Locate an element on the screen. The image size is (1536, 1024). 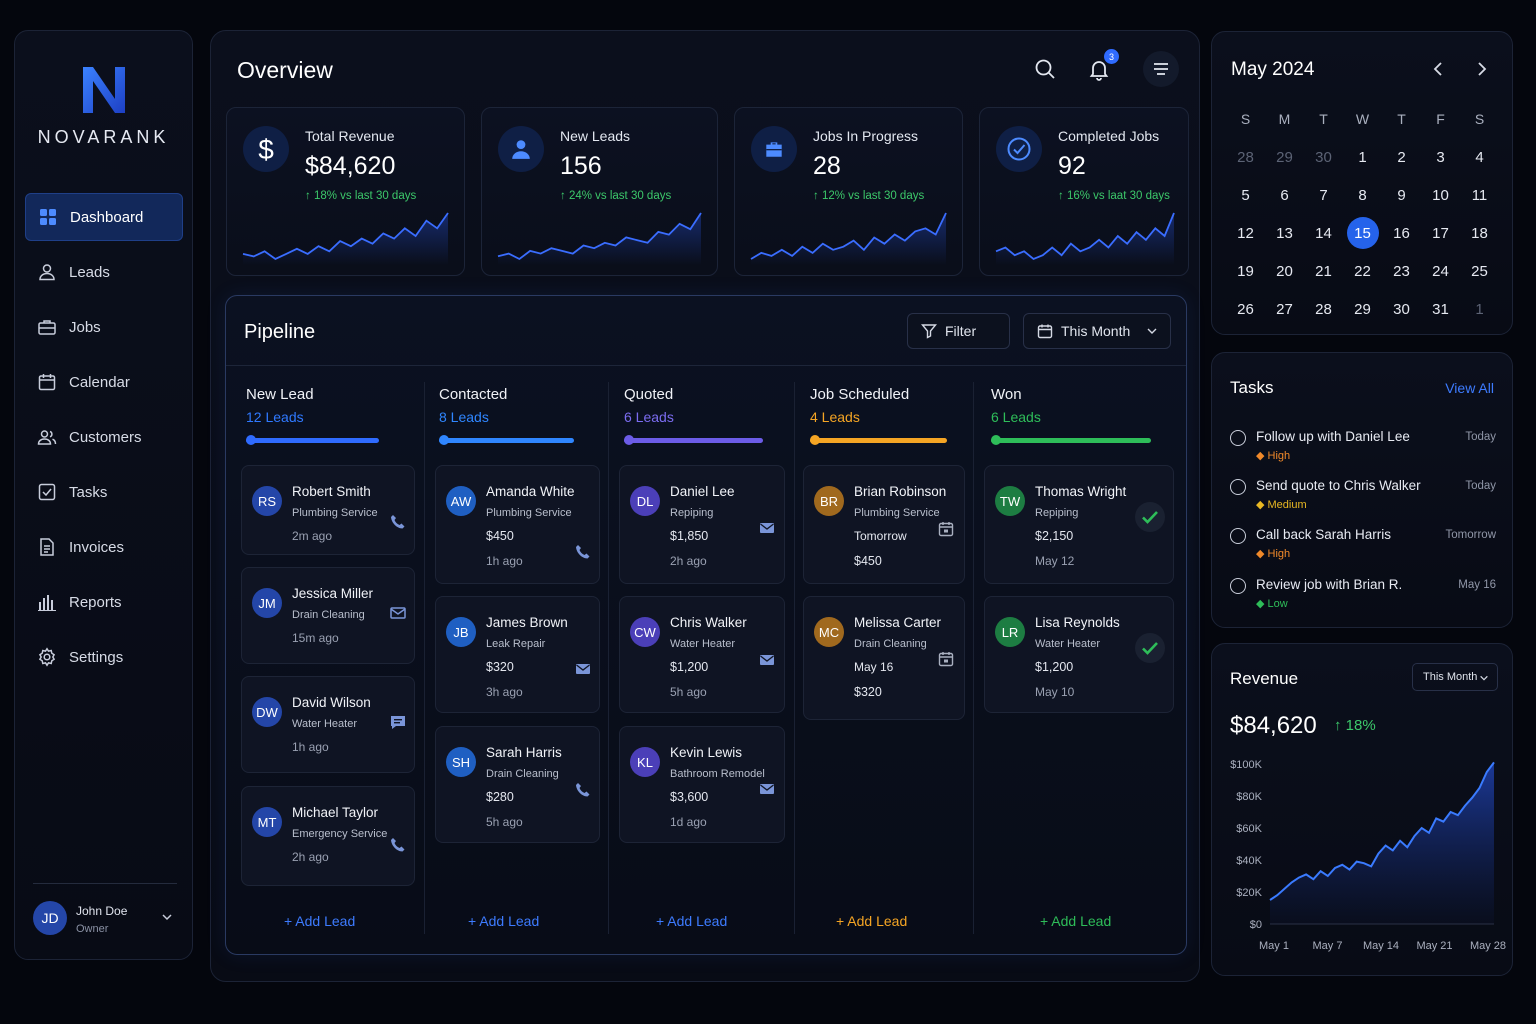
lead-card: JB James Brown Leak Repair $320 3h ago is located at coordinates (517, 654).